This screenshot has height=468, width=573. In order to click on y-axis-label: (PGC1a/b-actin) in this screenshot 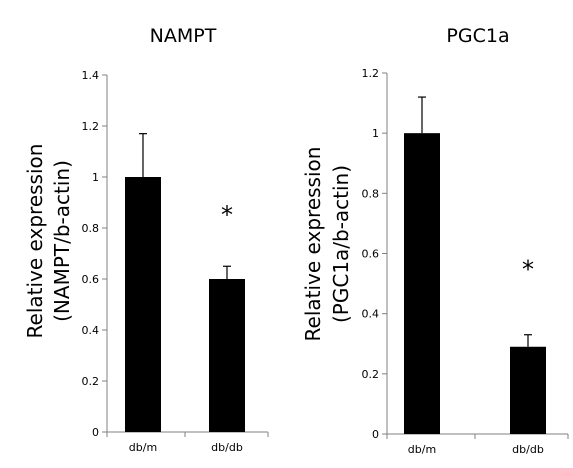, I will do `click(341, 244)`.